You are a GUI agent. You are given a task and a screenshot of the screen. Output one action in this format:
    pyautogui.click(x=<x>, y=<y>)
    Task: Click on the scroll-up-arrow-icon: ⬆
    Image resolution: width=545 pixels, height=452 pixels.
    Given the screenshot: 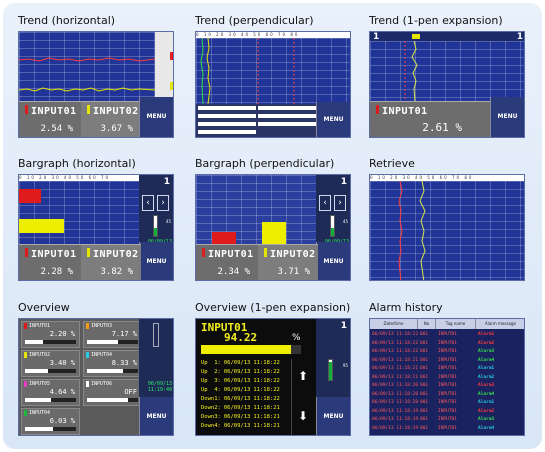 What is the action you would take?
    pyautogui.click(x=303, y=376)
    